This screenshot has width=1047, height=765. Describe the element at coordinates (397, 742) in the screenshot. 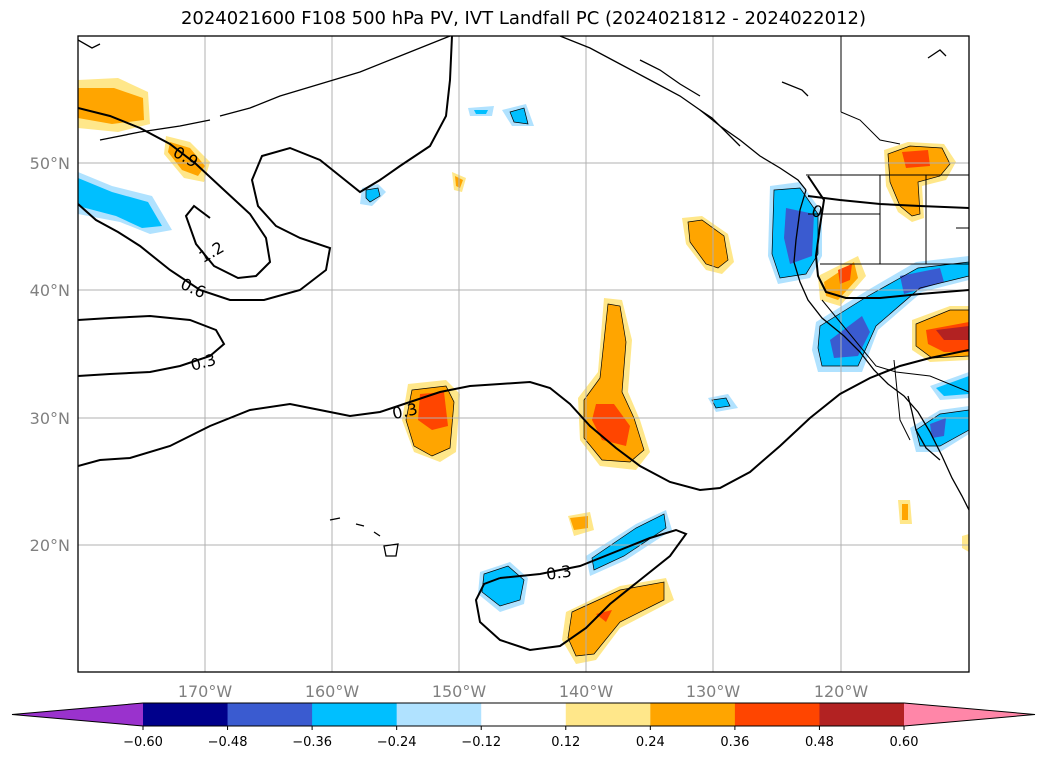

I see `colorbar-tick-label: −0.24` at that location.